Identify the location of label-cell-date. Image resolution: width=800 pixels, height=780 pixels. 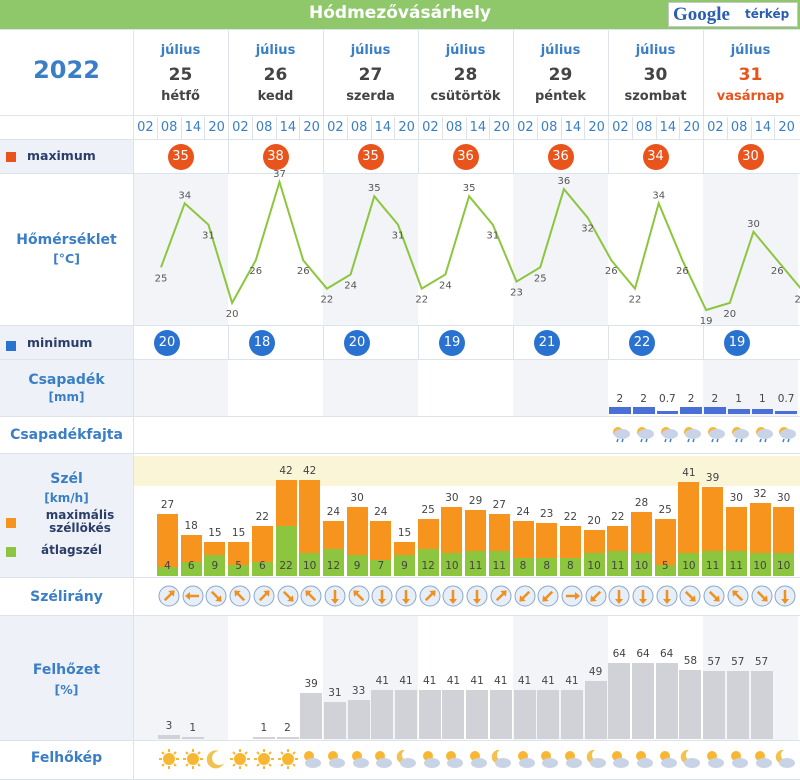
(66, 73).